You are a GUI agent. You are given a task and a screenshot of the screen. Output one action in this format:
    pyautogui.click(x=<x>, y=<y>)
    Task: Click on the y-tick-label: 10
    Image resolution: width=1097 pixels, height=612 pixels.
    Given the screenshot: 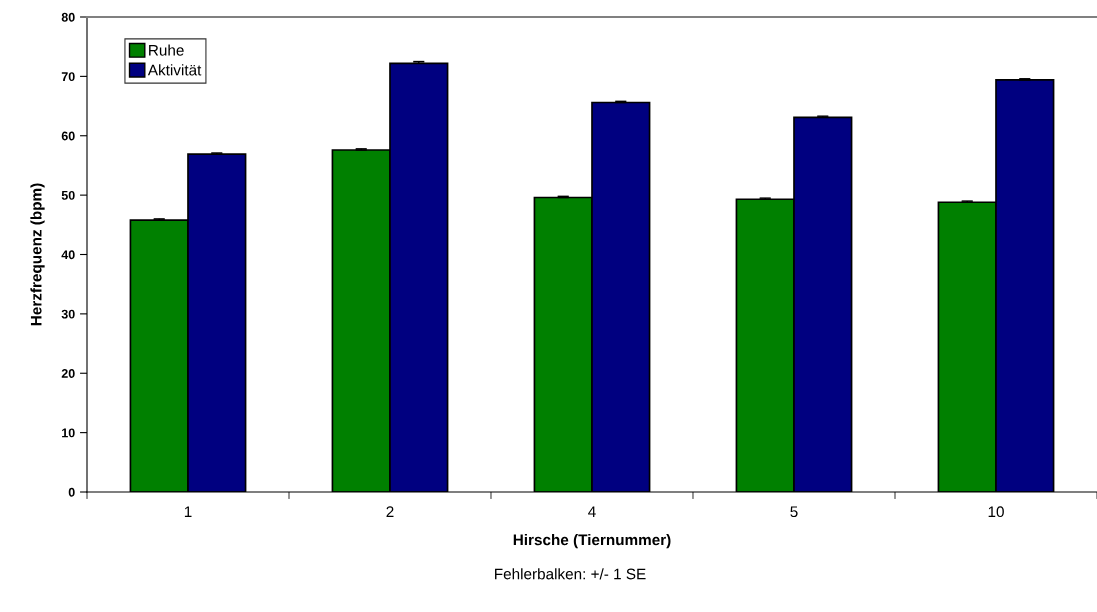 What is the action you would take?
    pyautogui.click(x=68, y=433)
    